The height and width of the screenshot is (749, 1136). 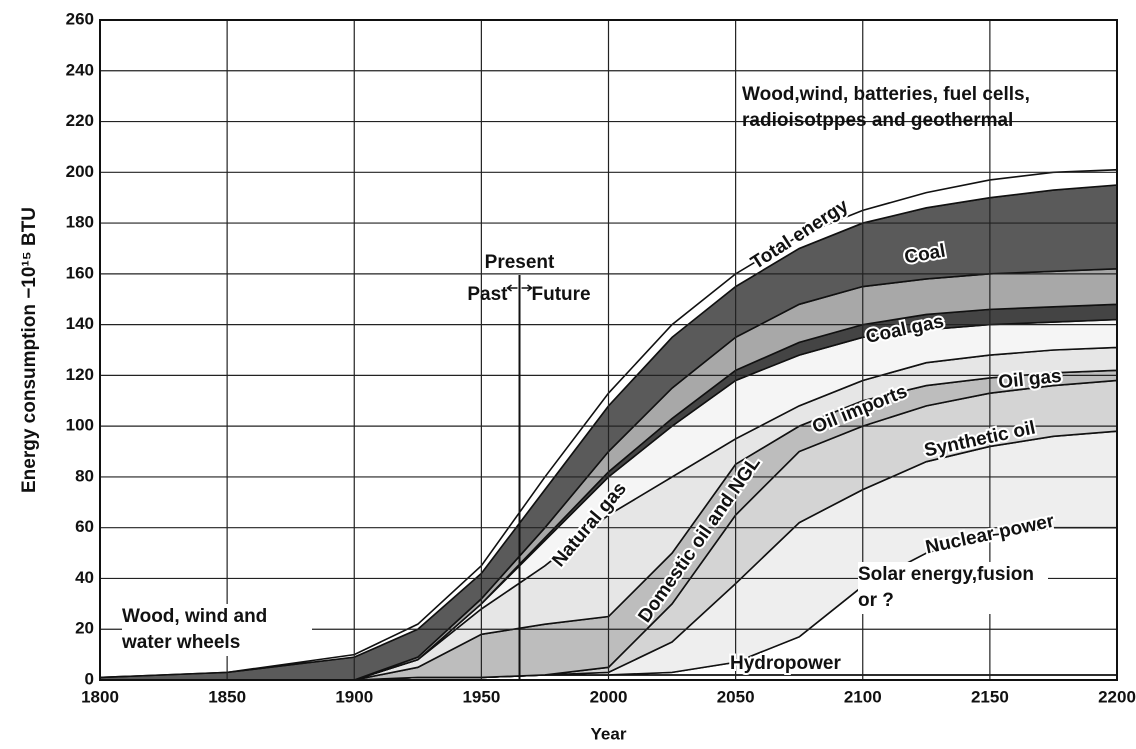 What do you see at coordinates (520, 262) in the screenshot?
I see `annotation: Present` at bounding box center [520, 262].